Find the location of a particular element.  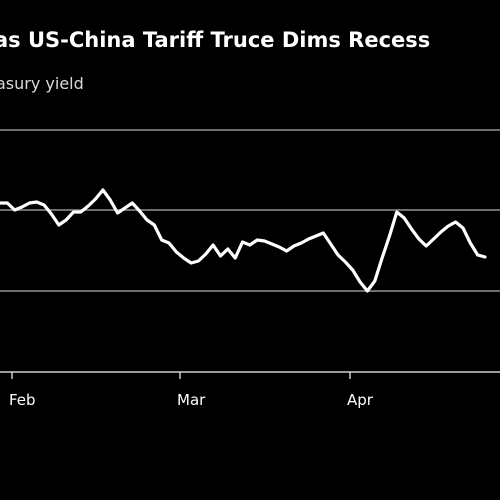

chart-title: as US-China Tariff Truce Dims Recess is located at coordinates (215, 40).